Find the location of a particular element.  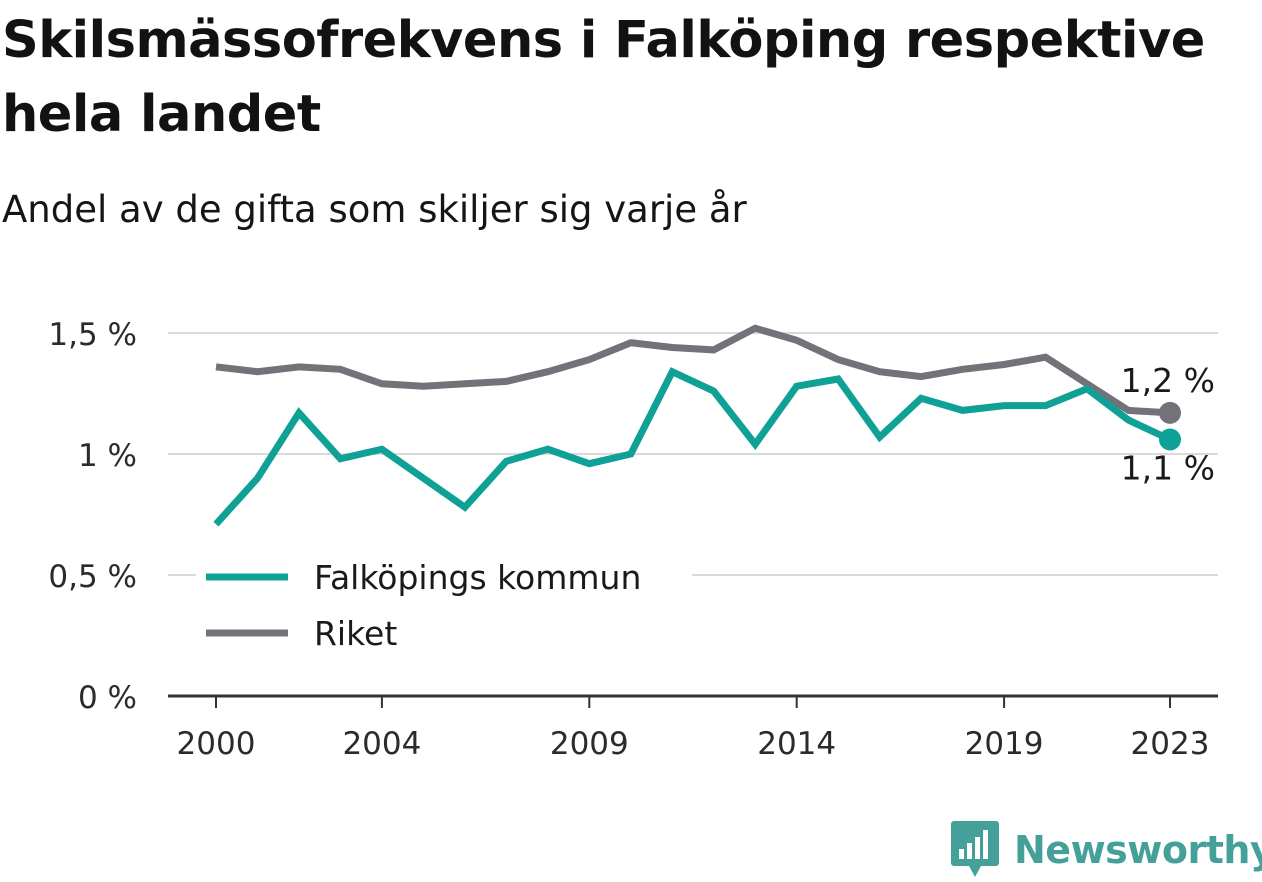

end-label-falkoping: 1,1 % is located at coordinates (1168, 467).